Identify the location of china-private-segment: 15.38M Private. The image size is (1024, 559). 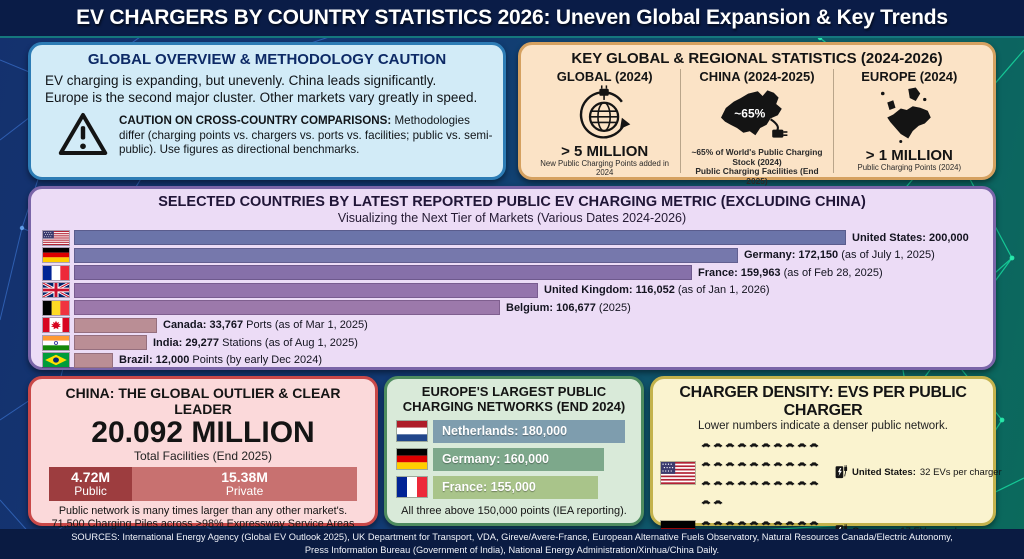
(244, 483).